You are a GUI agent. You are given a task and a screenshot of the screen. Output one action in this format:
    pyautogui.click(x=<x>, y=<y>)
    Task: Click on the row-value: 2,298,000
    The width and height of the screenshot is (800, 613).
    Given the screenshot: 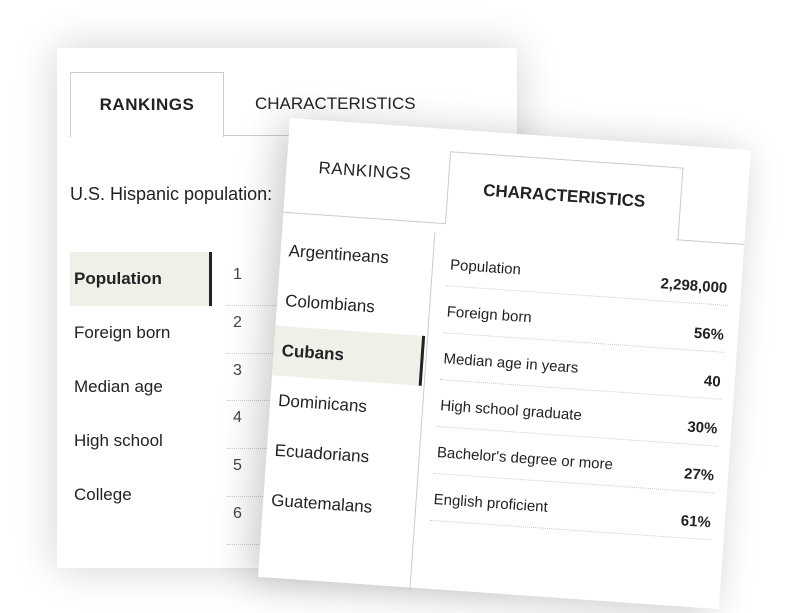 What is the action you would take?
    pyautogui.click(x=694, y=286)
    